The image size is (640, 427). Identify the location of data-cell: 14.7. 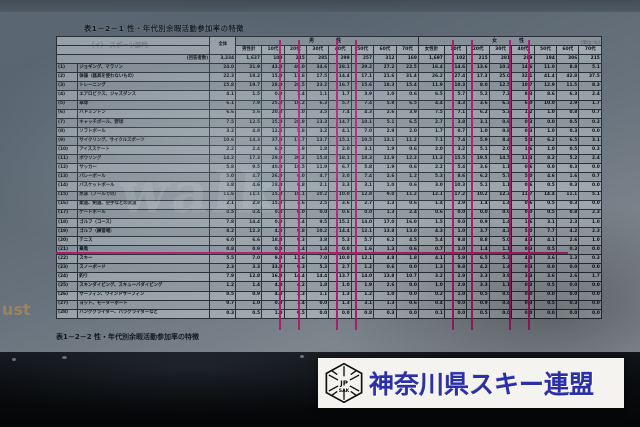
(340, 122).